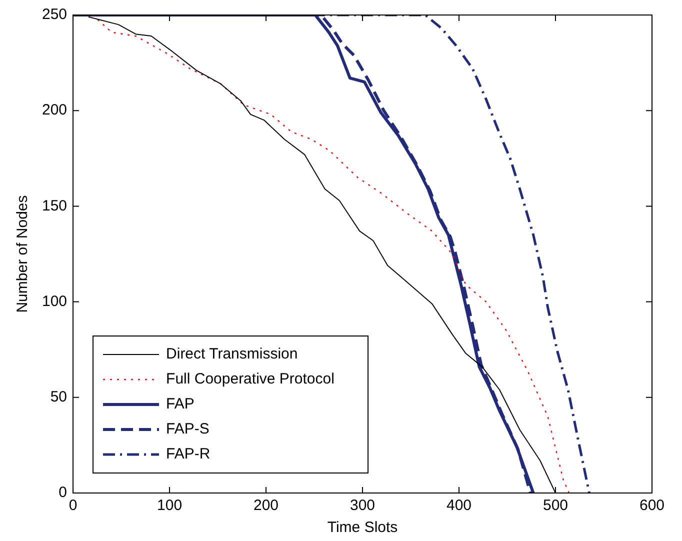 Image resolution: width=682 pixels, height=541 pixels. Describe the element at coordinates (188, 454) in the screenshot. I see `legend-label: FAP-R` at that location.